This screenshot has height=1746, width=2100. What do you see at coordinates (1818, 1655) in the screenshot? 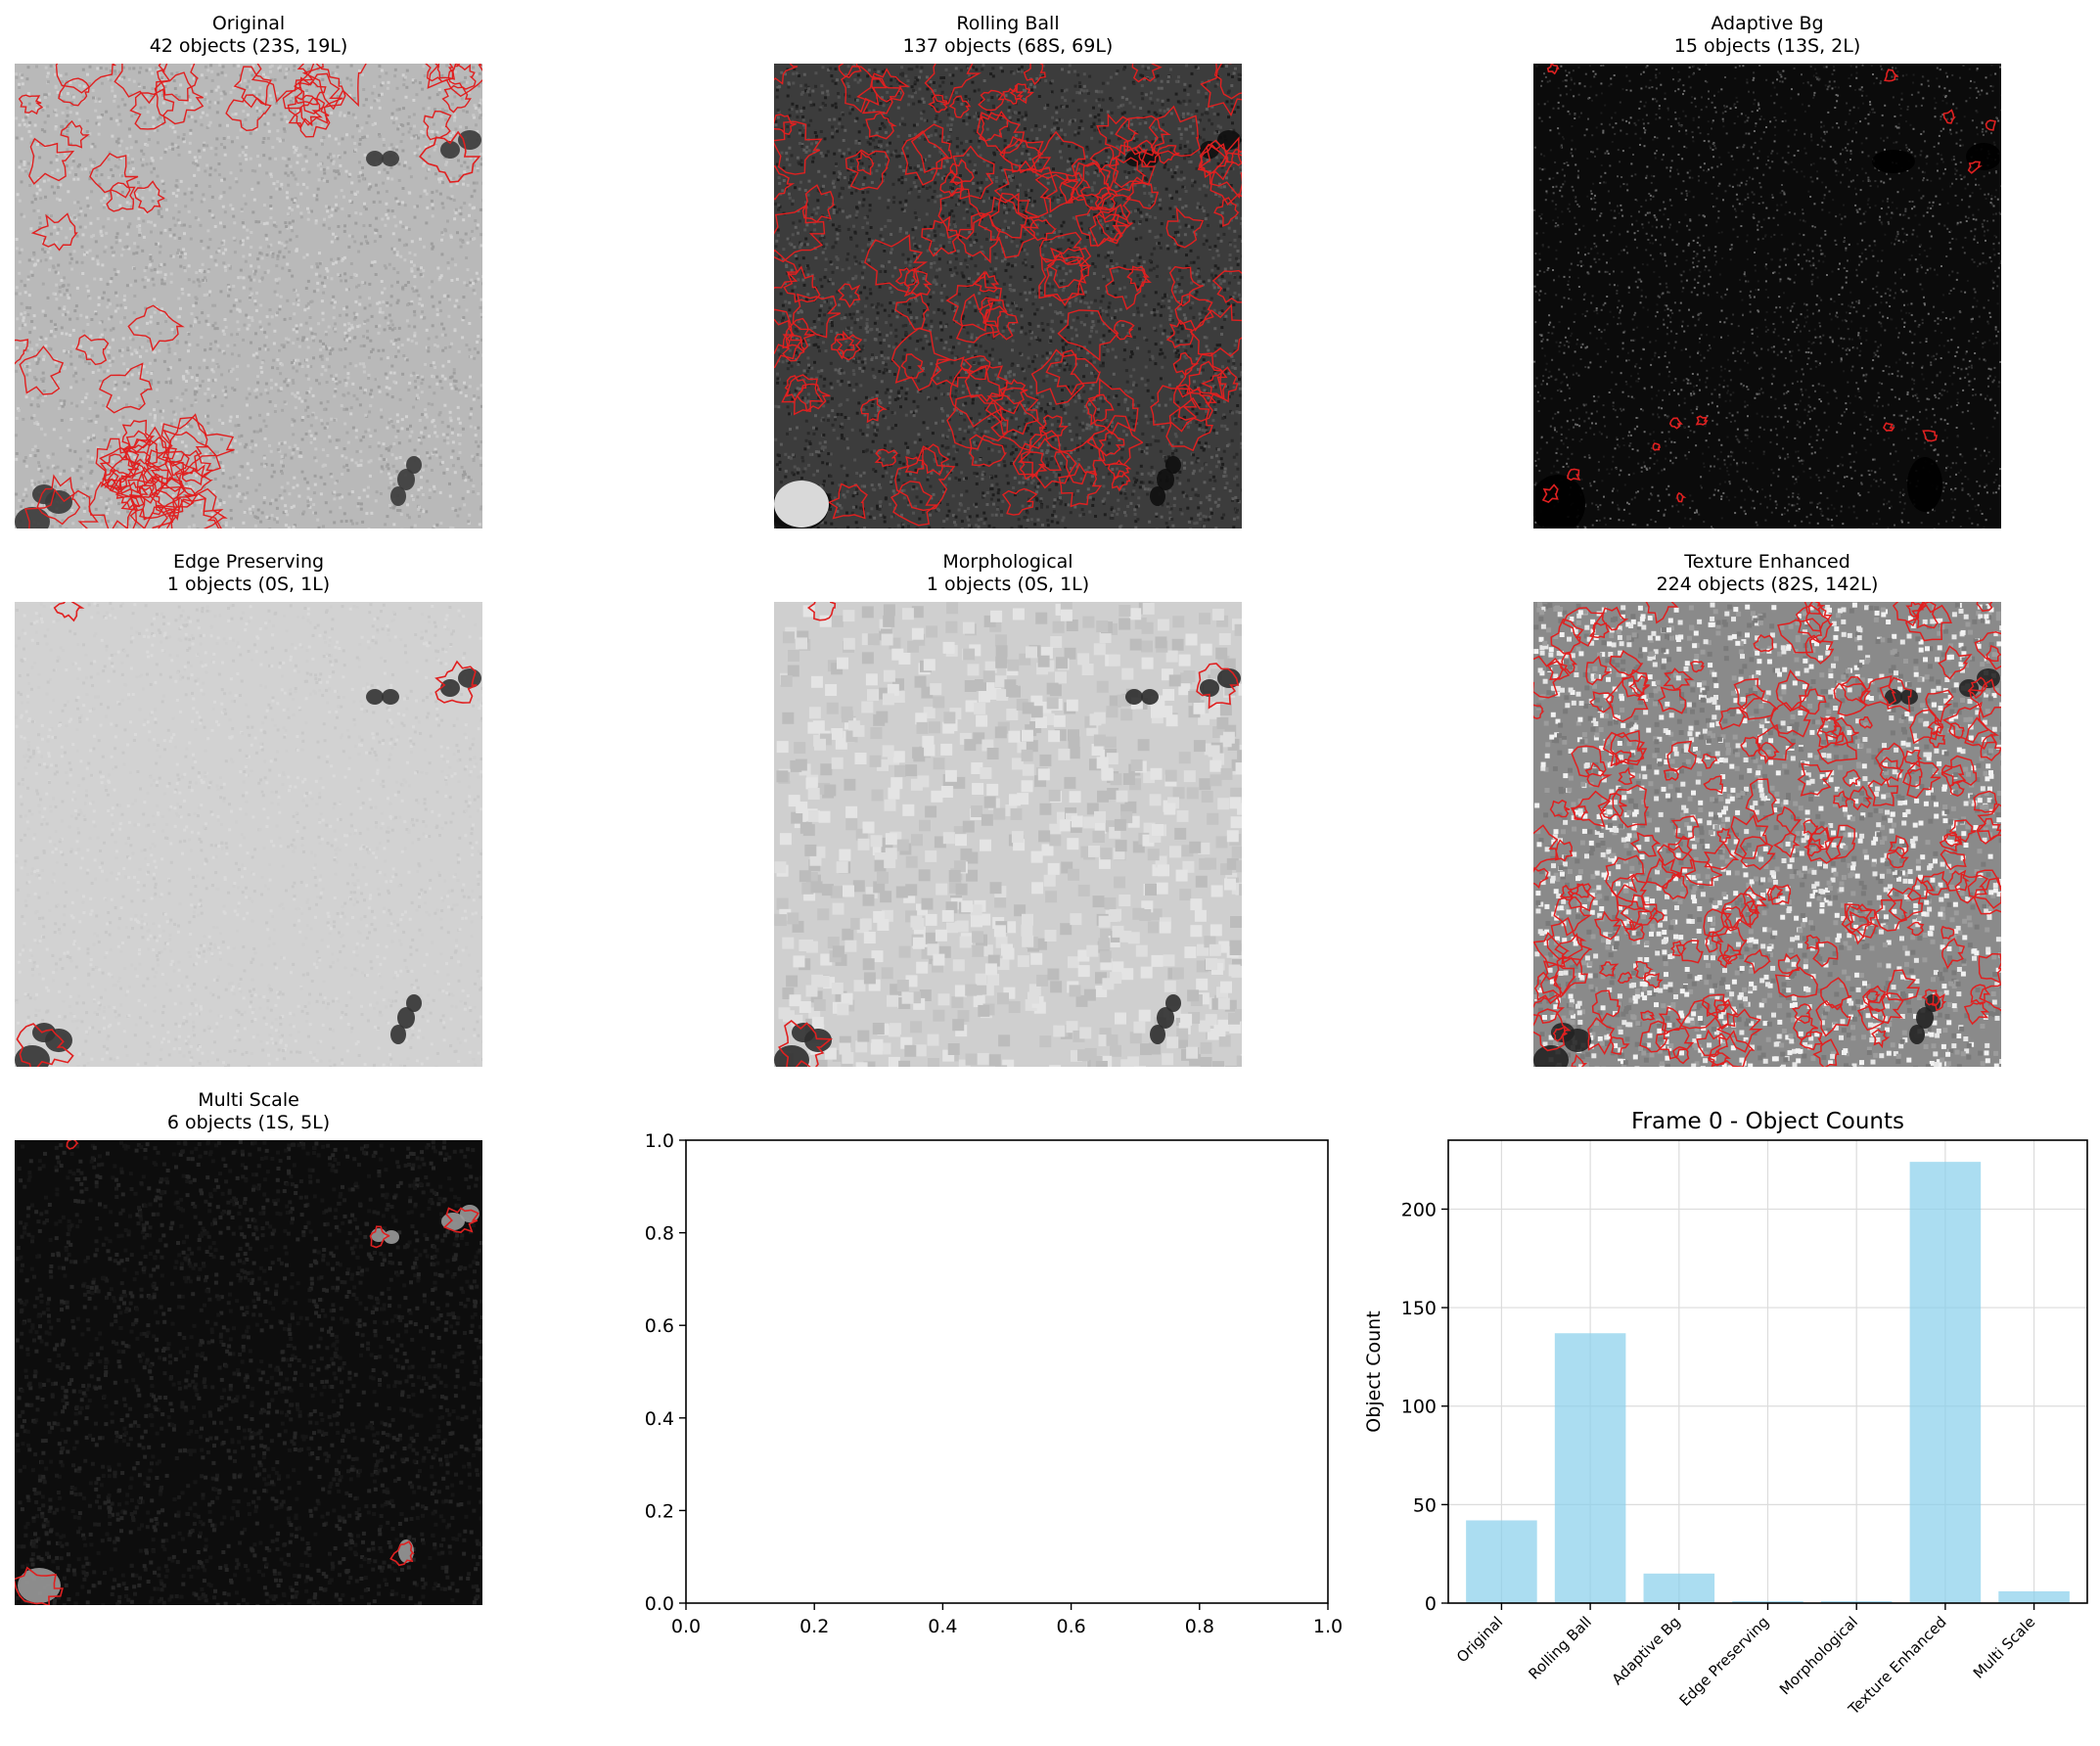
I see `x-tick-label: Morphological` at bounding box center [1818, 1655].